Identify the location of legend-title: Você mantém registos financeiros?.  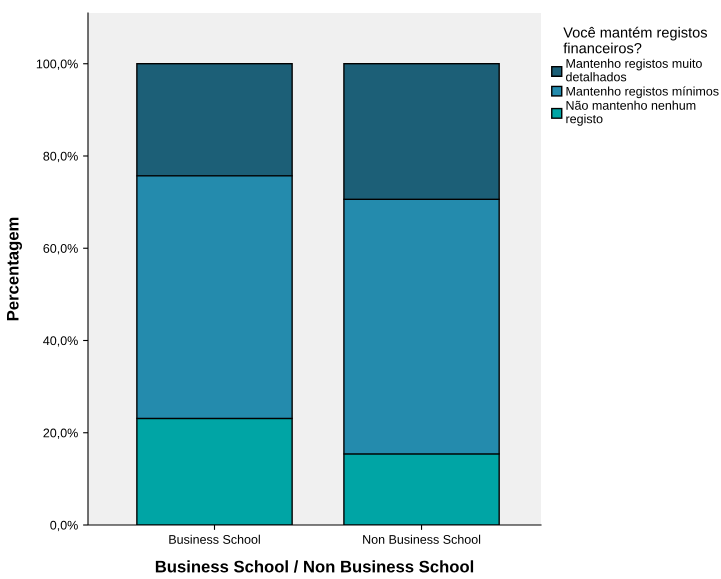
(635, 40).